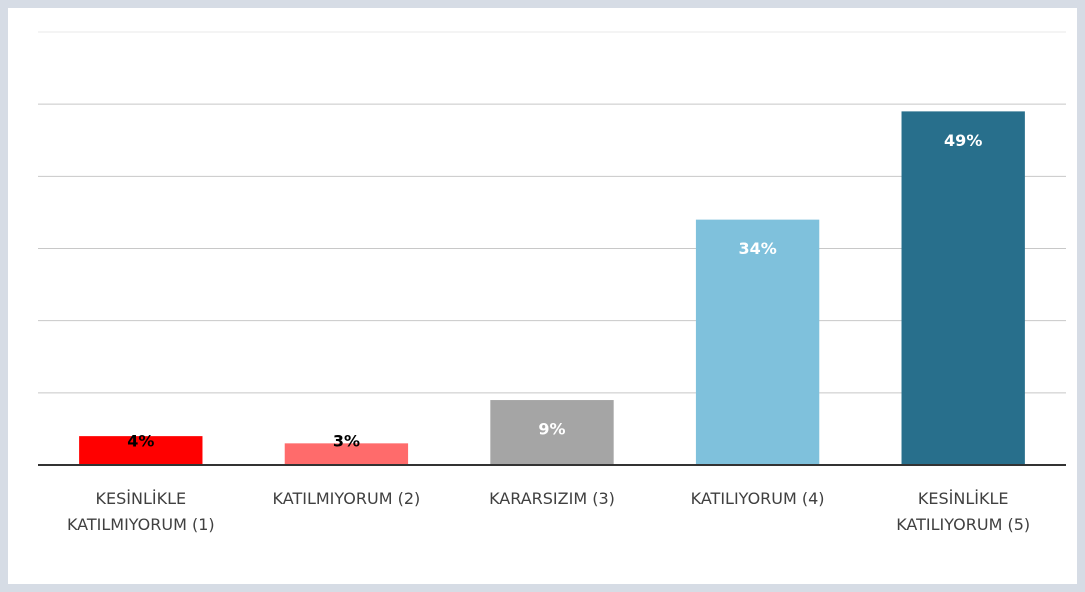  I want to click on value-label: 49%, so click(963, 140).